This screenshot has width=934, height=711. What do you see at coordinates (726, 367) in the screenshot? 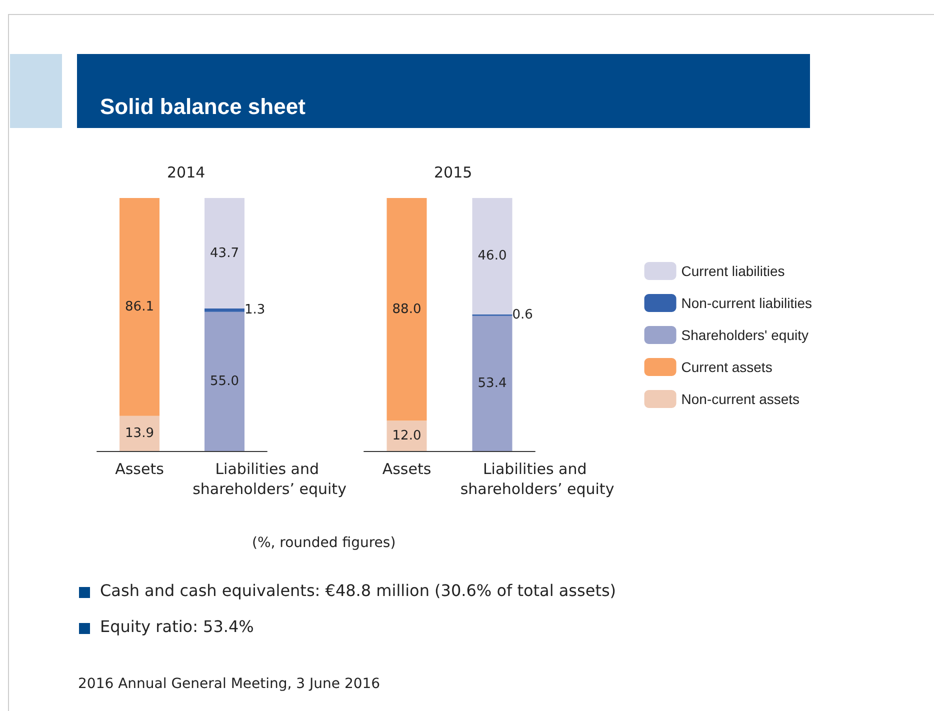
I see `legend-label: Current assets` at bounding box center [726, 367].